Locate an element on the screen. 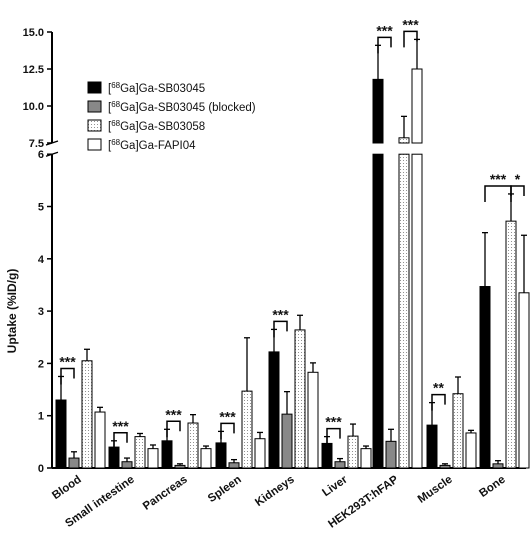  category-label: Liver is located at coordinates (335, 486).